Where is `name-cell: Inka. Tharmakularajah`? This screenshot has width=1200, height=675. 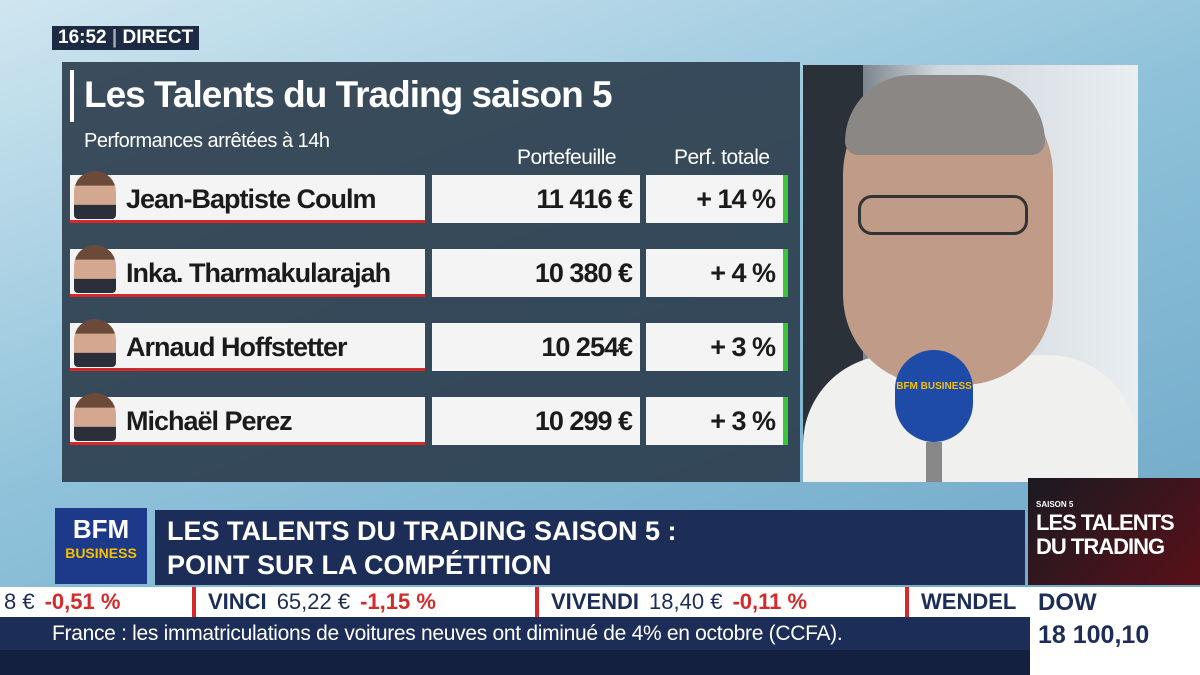 name-cell: Inka. Tharmakularajah is located at coordinates (247, 271).